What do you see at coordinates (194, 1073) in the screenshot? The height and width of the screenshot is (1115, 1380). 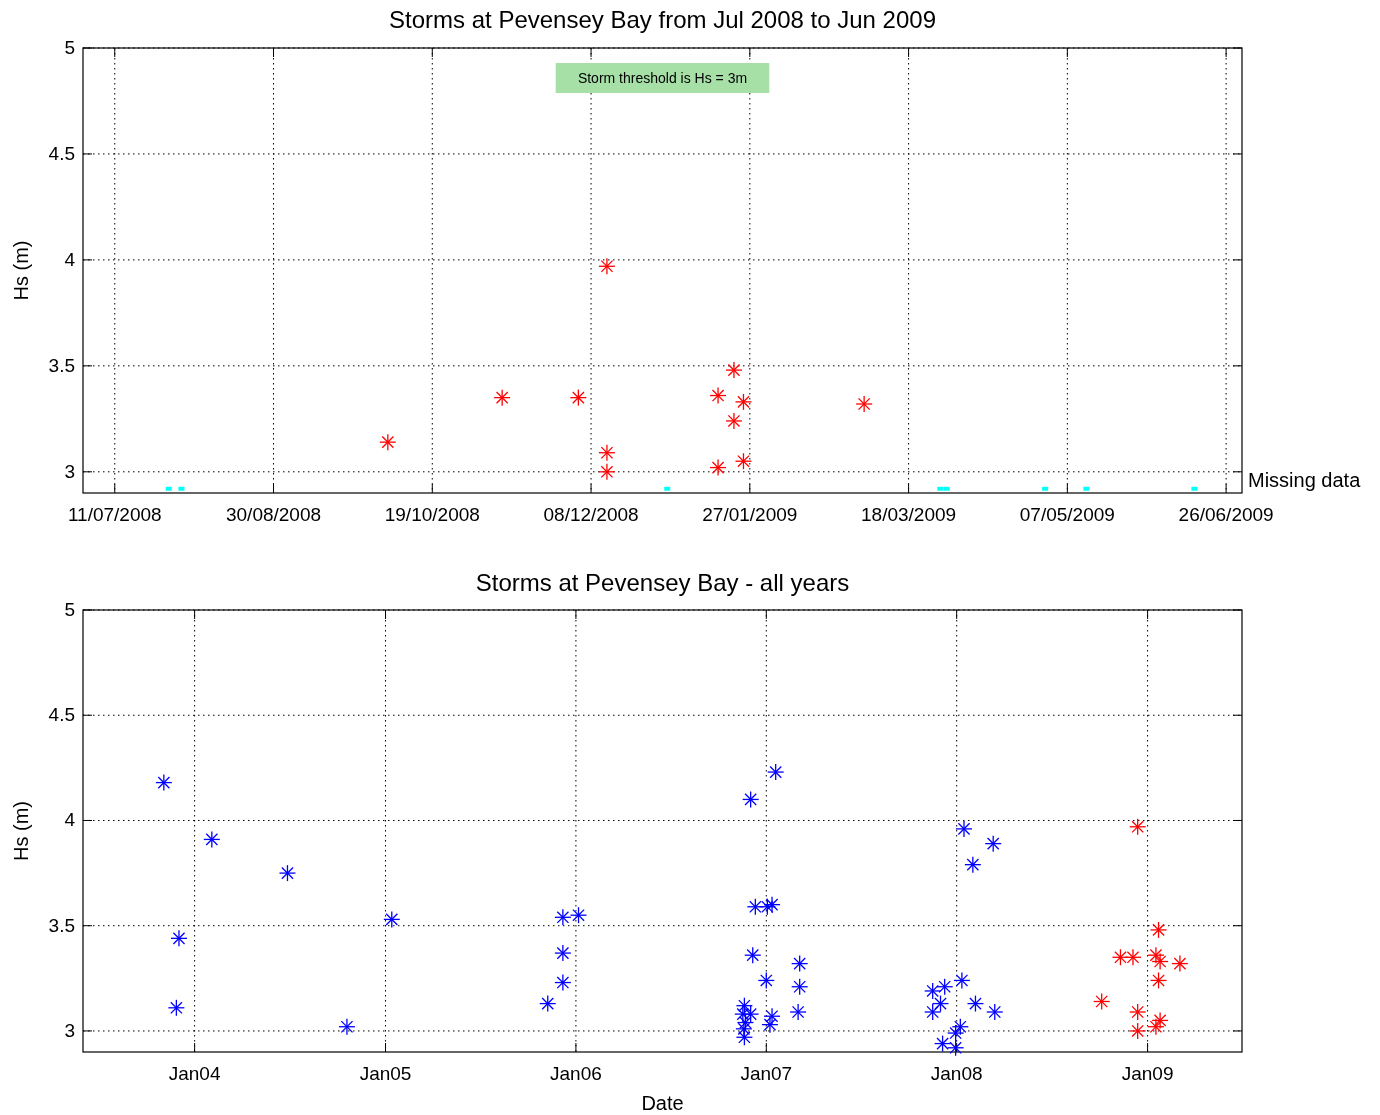 I see `x-tick-label: Jan04` at bounding box center [194, 1073].